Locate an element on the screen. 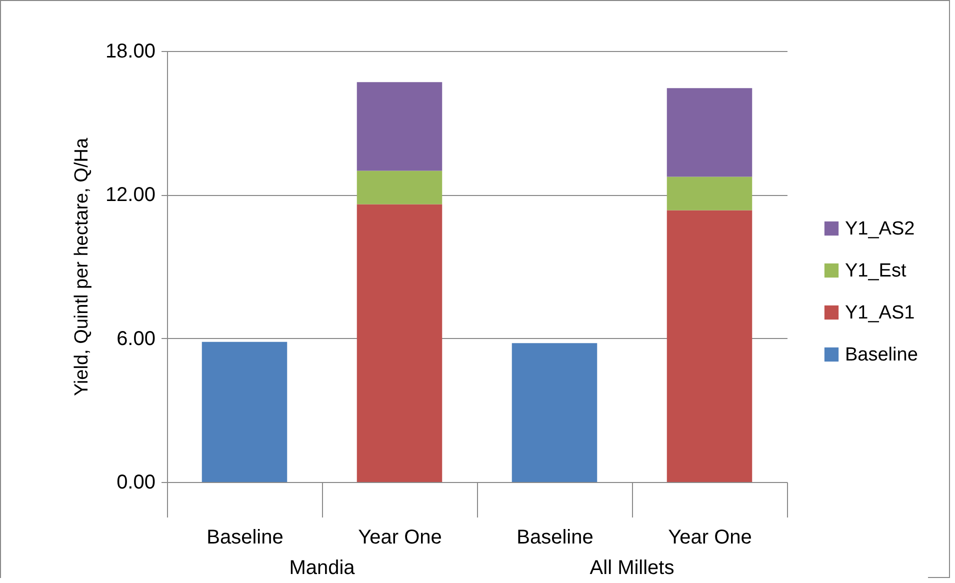 The height and width of the screenshot is (583, 955). text: Mandia is located at coordinates (322, 568).